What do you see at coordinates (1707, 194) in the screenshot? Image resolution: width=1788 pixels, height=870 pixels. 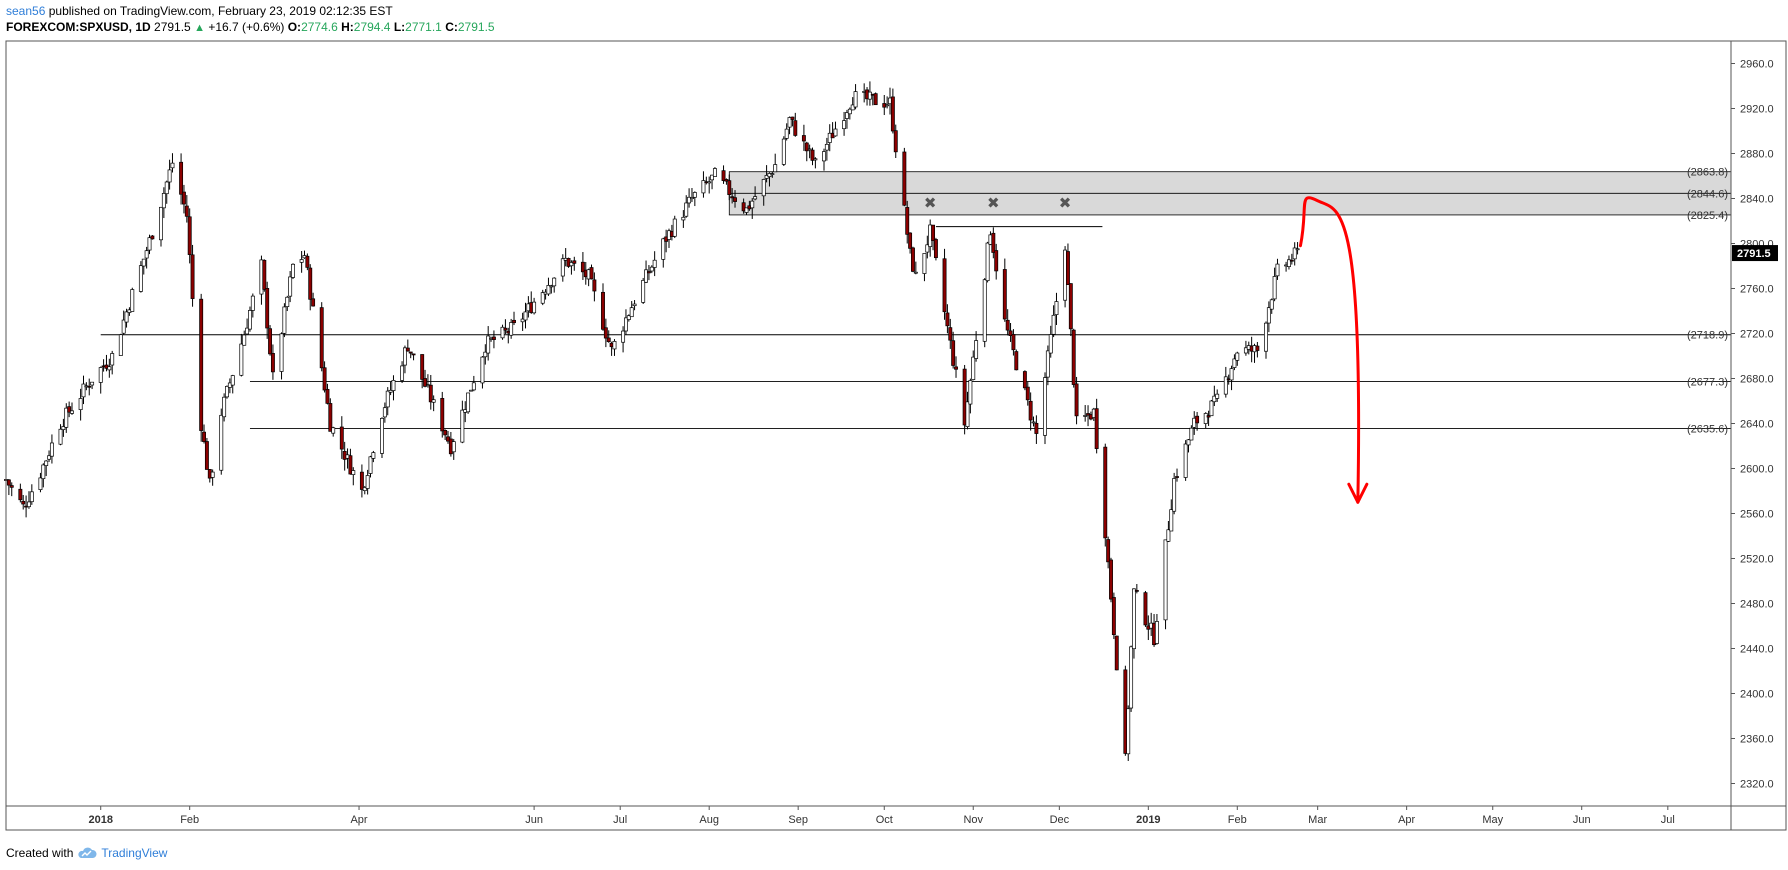 I see `zone-label: (2844.6)` at bounding box center [1707, 194].